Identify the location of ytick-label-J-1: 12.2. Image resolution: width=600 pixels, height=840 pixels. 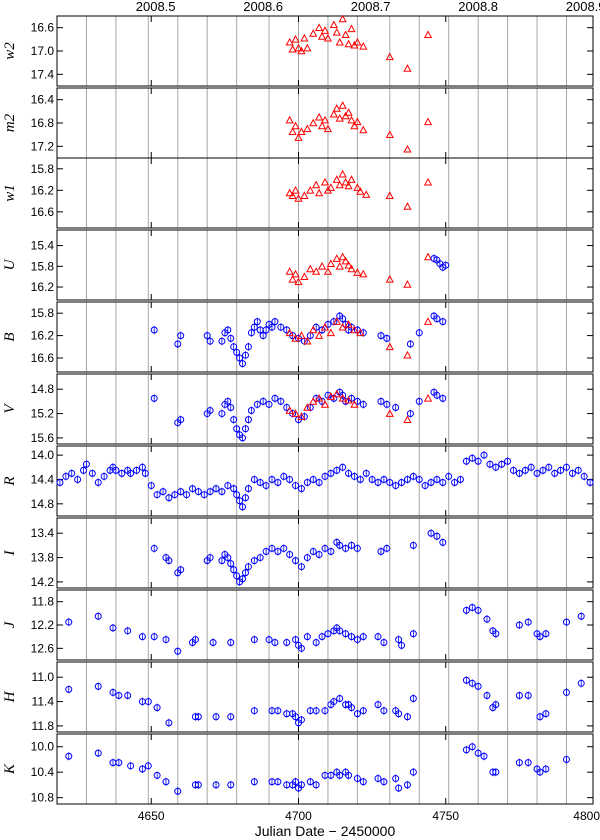
(43, 625).